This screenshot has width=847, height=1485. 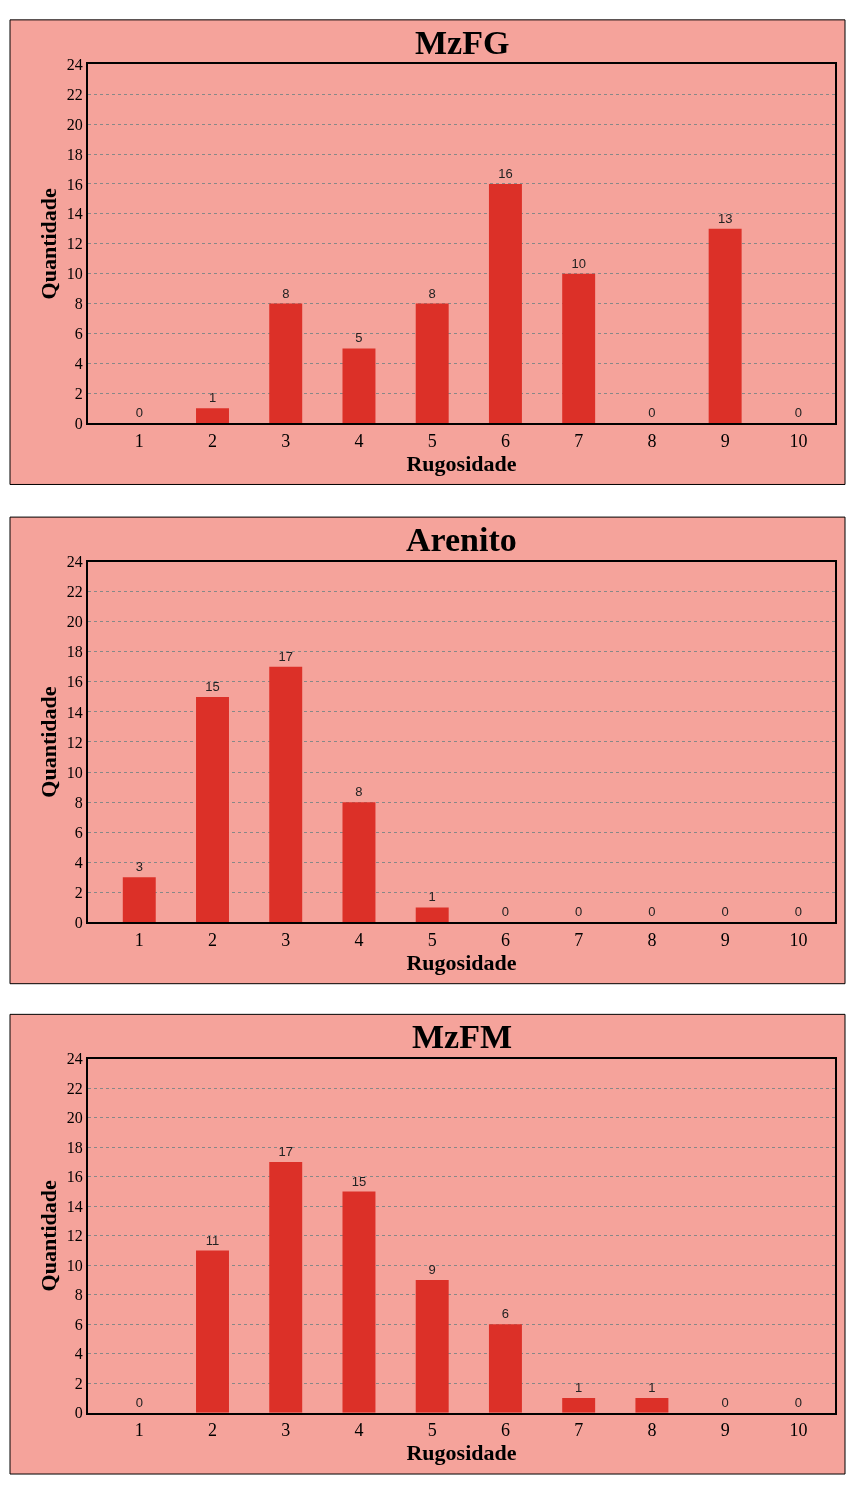 I want to click on y-tick-label: 16, so click(x=74, y=184).